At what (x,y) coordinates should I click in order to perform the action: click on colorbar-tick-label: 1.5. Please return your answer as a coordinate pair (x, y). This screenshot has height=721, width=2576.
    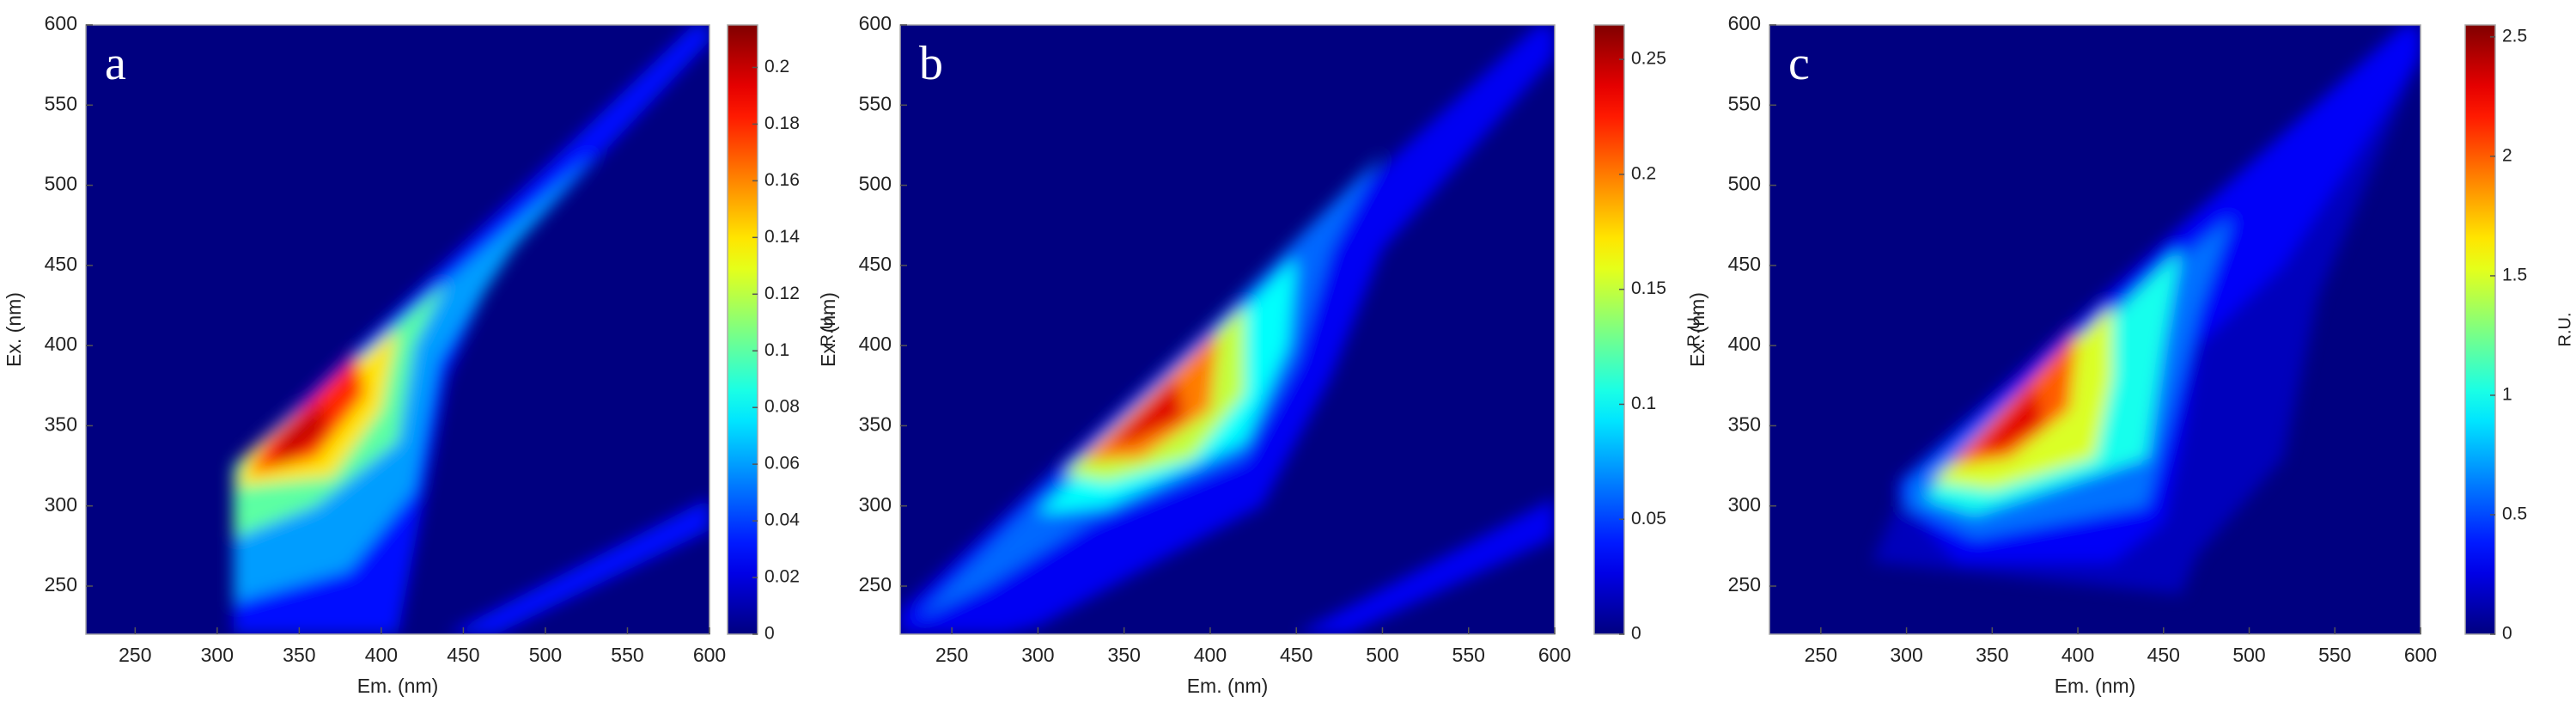
    Looking at the image, I should click on (2514, 274).